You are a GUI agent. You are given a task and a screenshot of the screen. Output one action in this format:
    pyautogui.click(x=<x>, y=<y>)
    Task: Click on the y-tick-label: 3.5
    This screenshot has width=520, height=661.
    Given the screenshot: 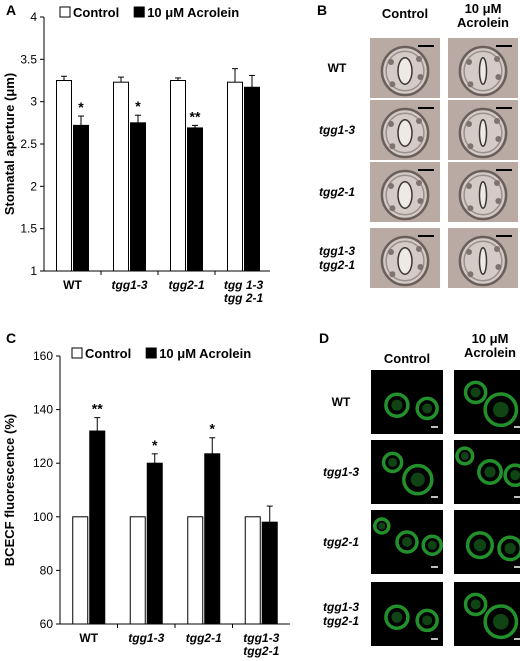 What is the action you would take?
    pyautogui.click(x=28, y=59)
    